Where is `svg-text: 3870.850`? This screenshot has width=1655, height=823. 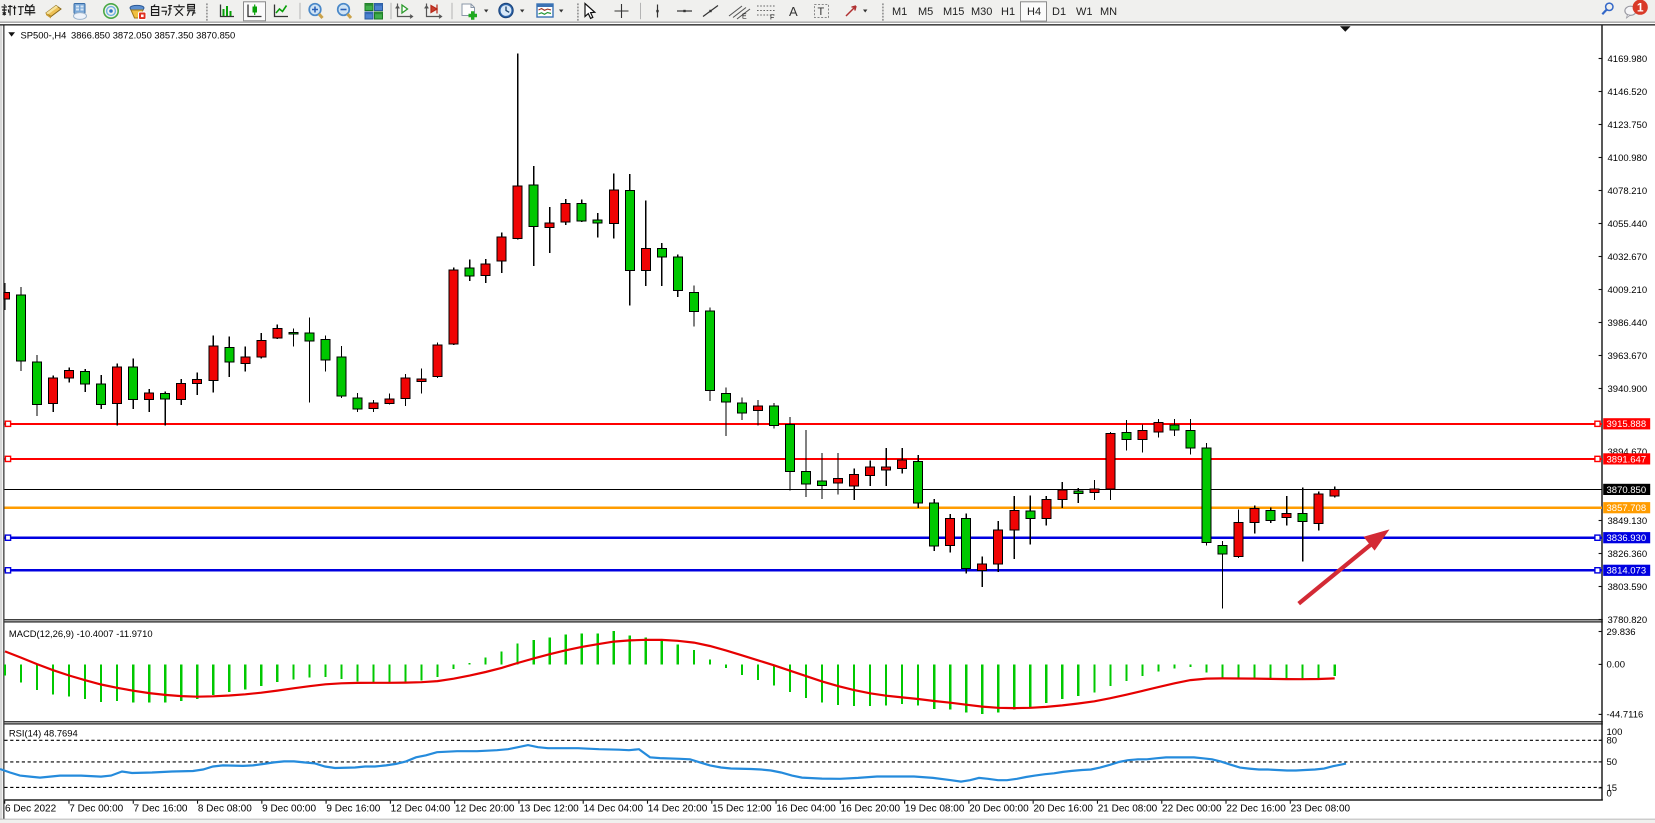
svg-text: 3870.850 is located at coordinates (1627, 490).